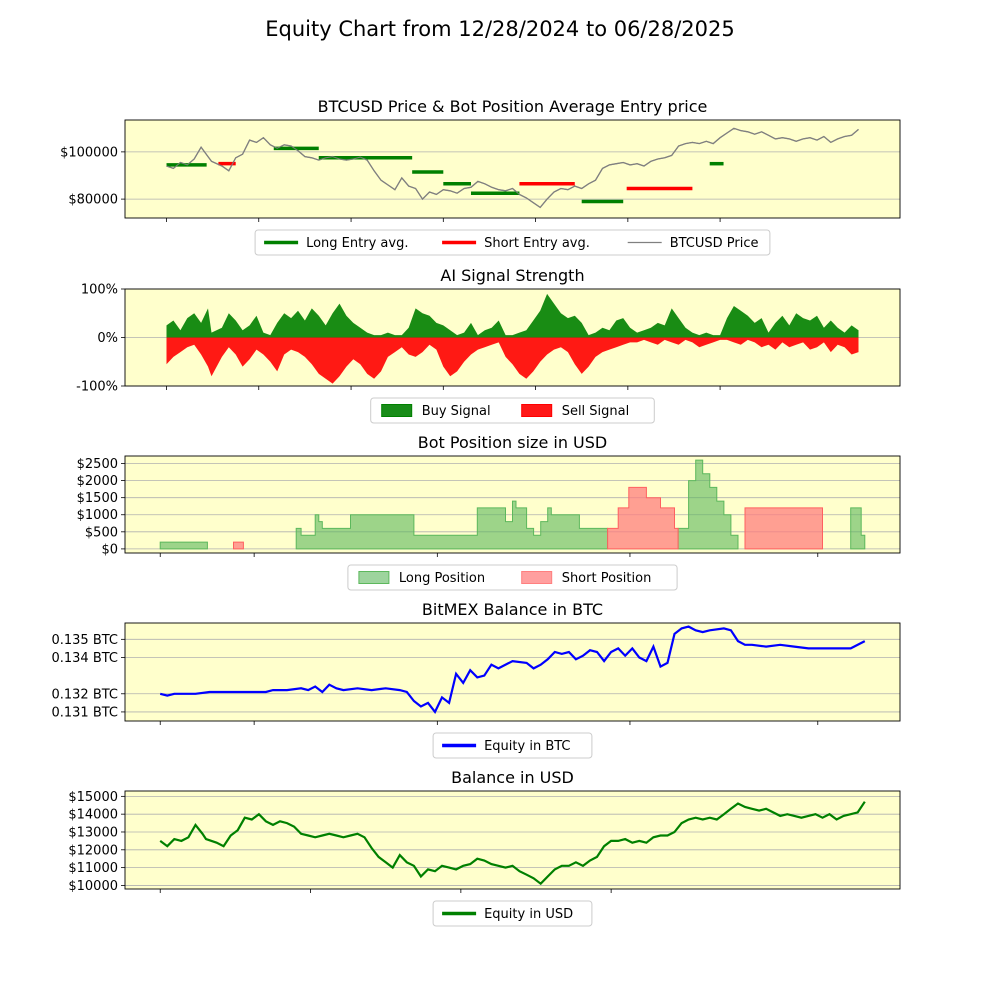 The image size is (1000, 1004). What do you see at coordinates (97, 498) in the screenshot?
I see `y-tick-label: $1500` at bounding box center [97, 498].